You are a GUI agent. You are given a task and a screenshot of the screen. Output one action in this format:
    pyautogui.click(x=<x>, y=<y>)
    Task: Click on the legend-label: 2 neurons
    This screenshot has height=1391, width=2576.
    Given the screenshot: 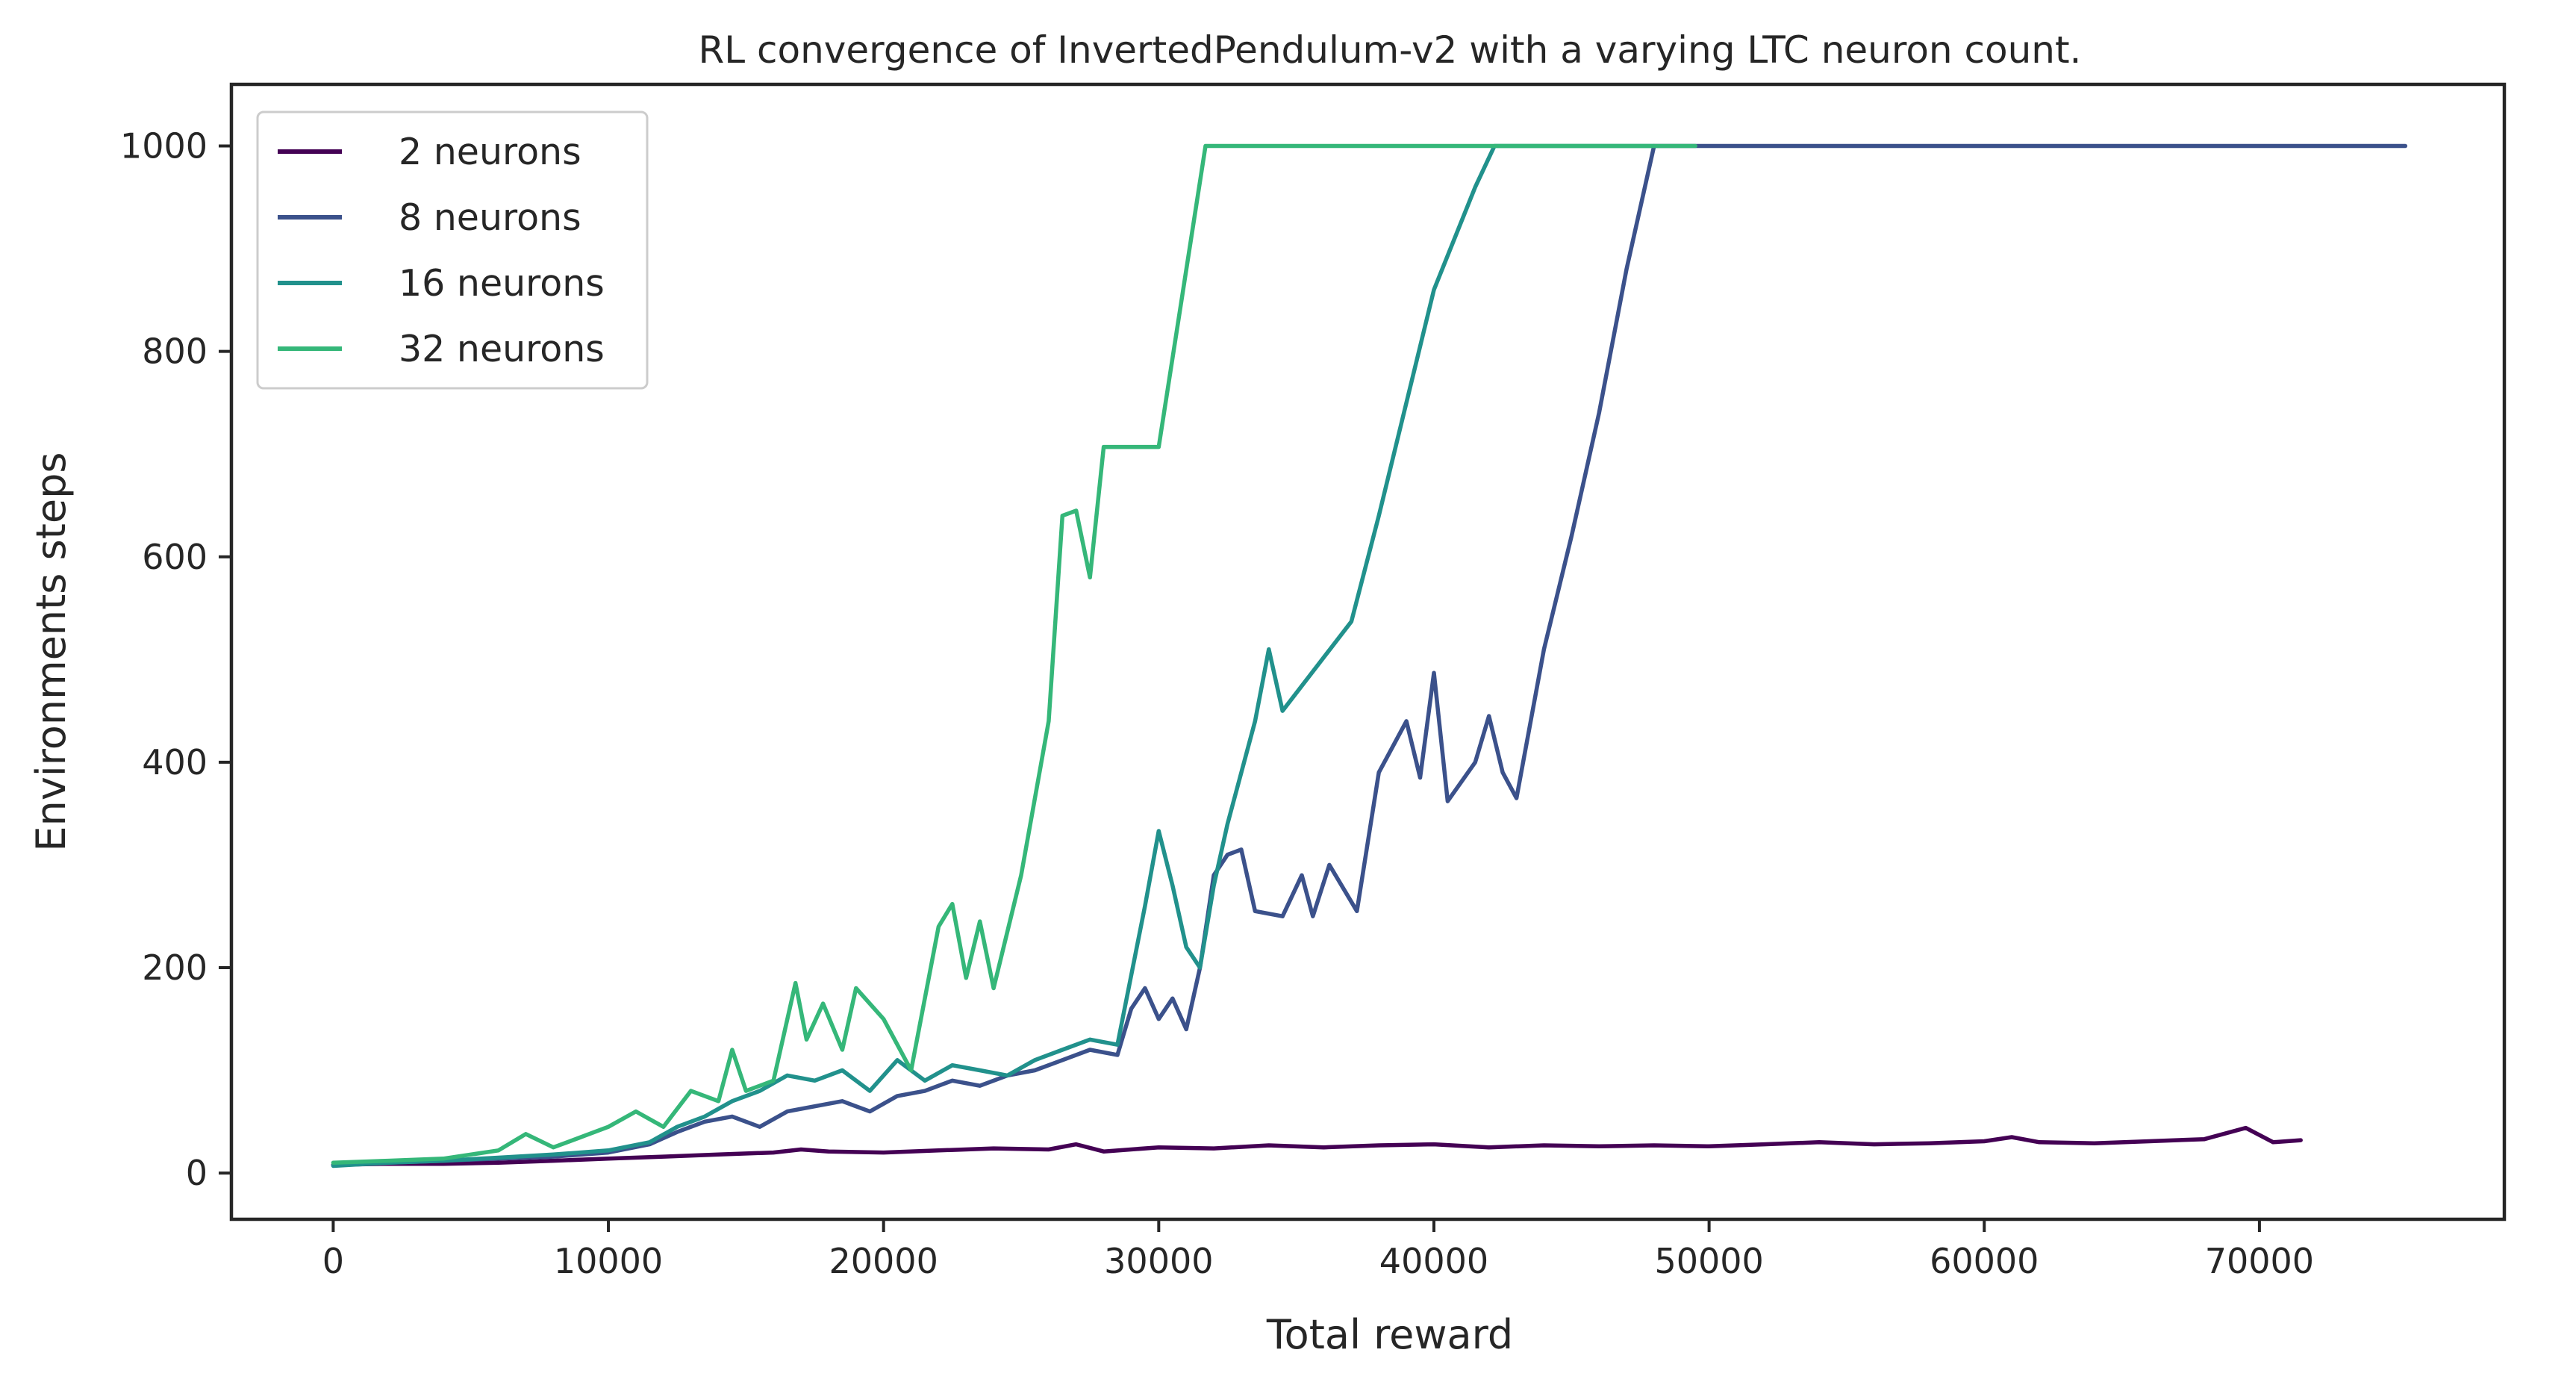 What is the action you would take?
    pyautogui.click(x=490, y=152)
    